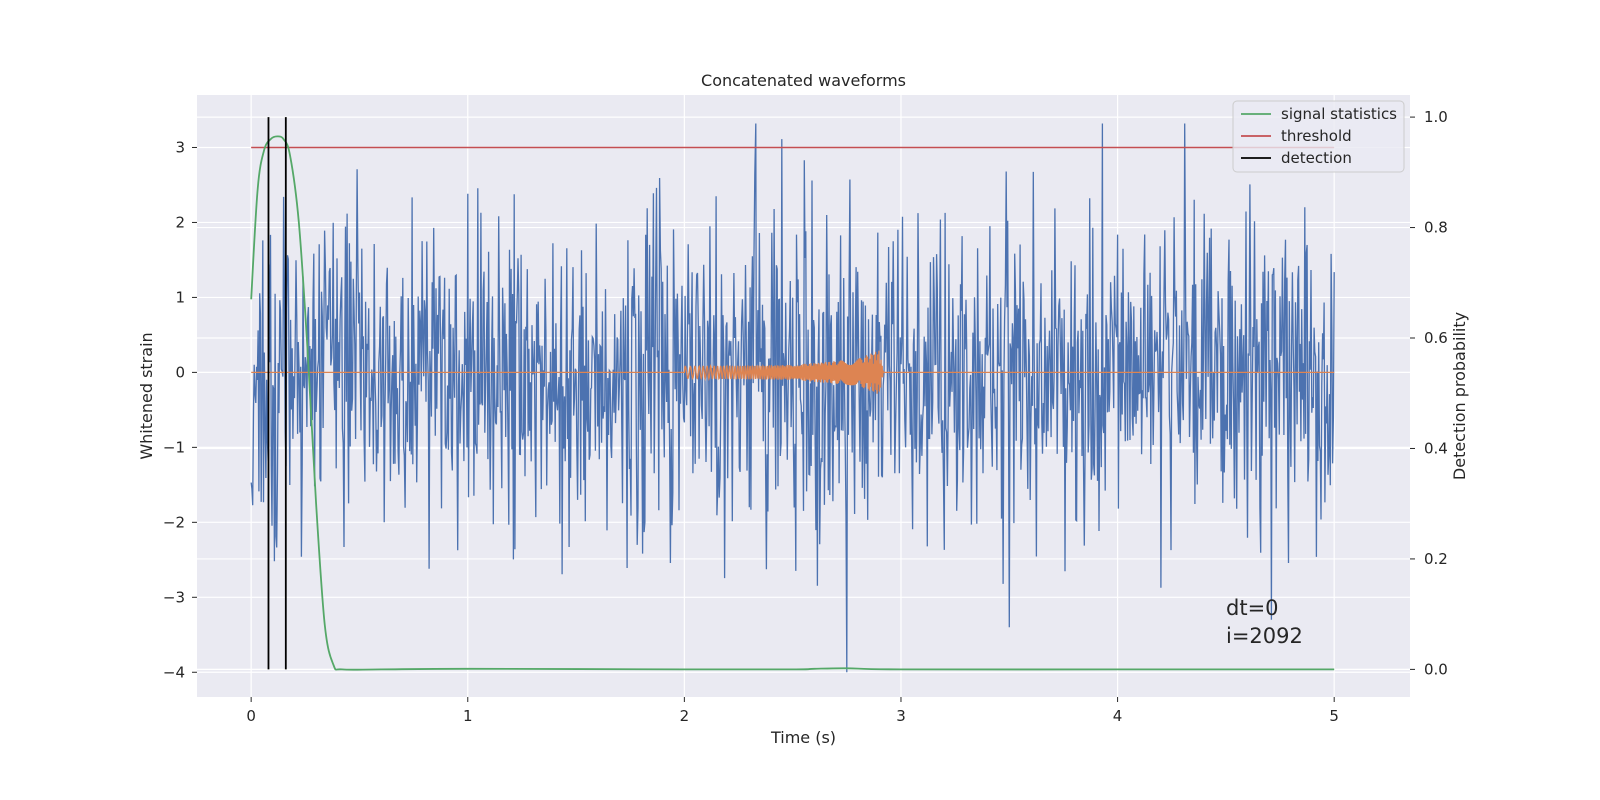 This screenshot has width=1600, height=800. I want to click on x-tick-label: 4, so click(1118, 716).